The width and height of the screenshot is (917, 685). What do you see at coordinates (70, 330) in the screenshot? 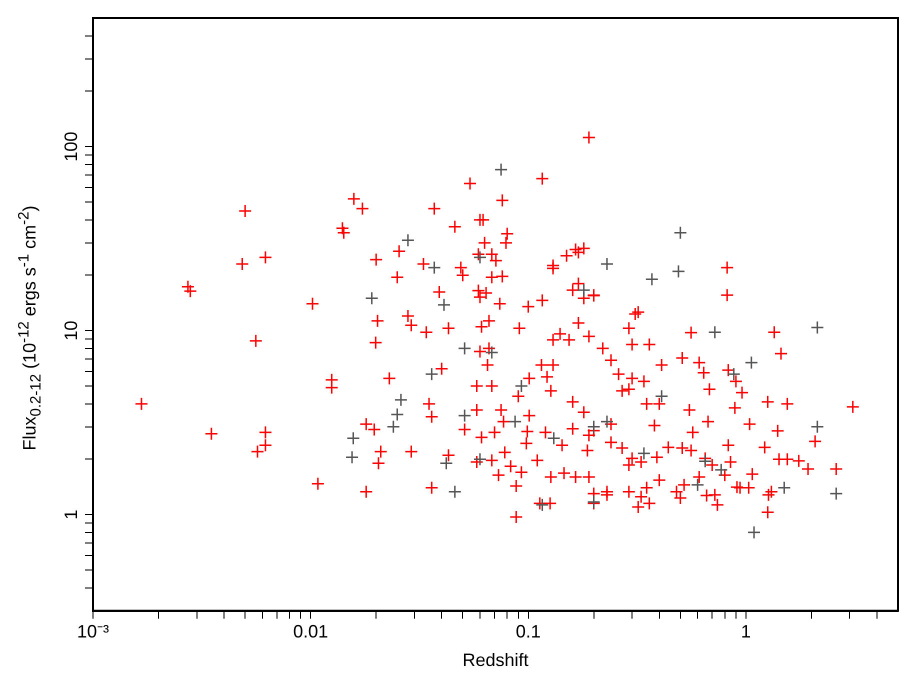
I see `y-tick-label: 10` at bounding box center [70, 330].